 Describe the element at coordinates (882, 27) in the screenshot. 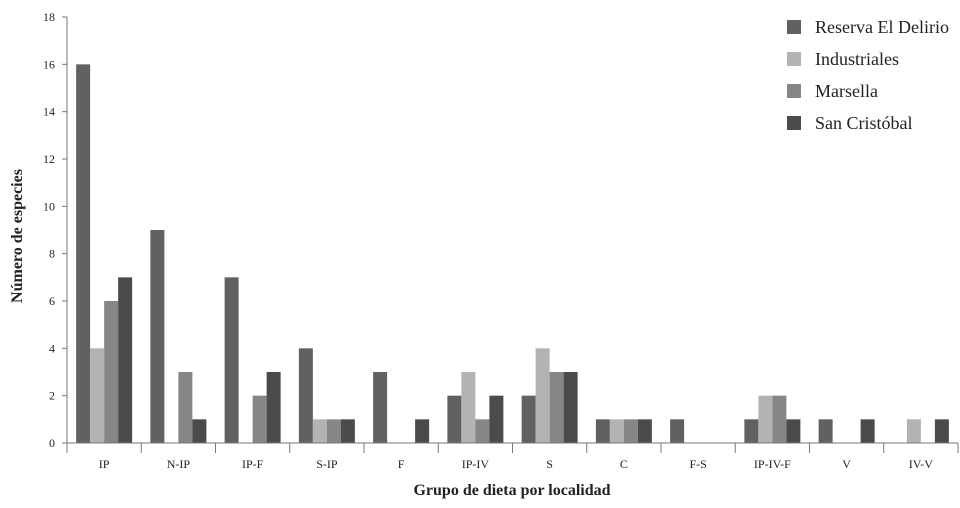

I see `legend-label: Reserva El Delirio` at that location.